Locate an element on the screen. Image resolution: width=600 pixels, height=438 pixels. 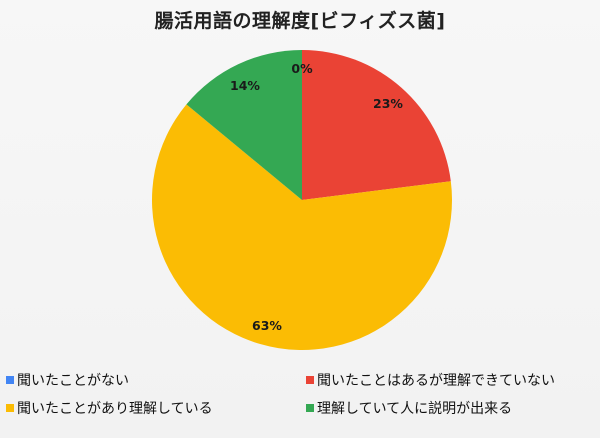
legend-swatch-green is located at coordinates (310, 408).